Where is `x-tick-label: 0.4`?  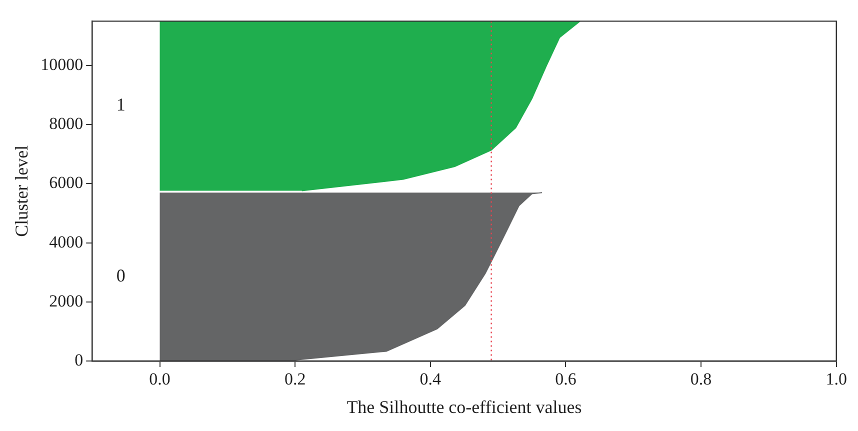
x-tick-label: 0.4 is located at coordinates (431, 379).